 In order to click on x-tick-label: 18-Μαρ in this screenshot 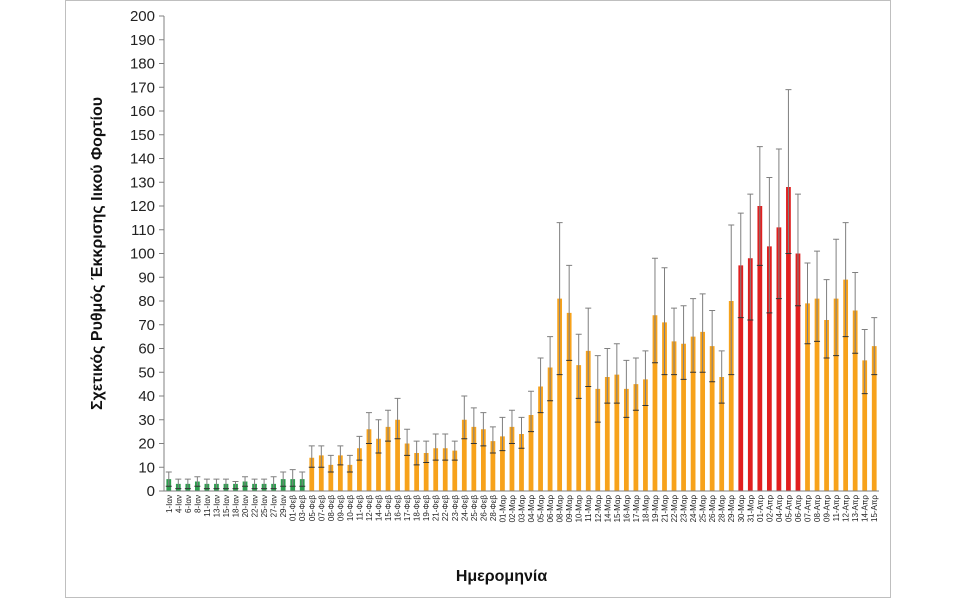, I will do `click(645, 509)`.